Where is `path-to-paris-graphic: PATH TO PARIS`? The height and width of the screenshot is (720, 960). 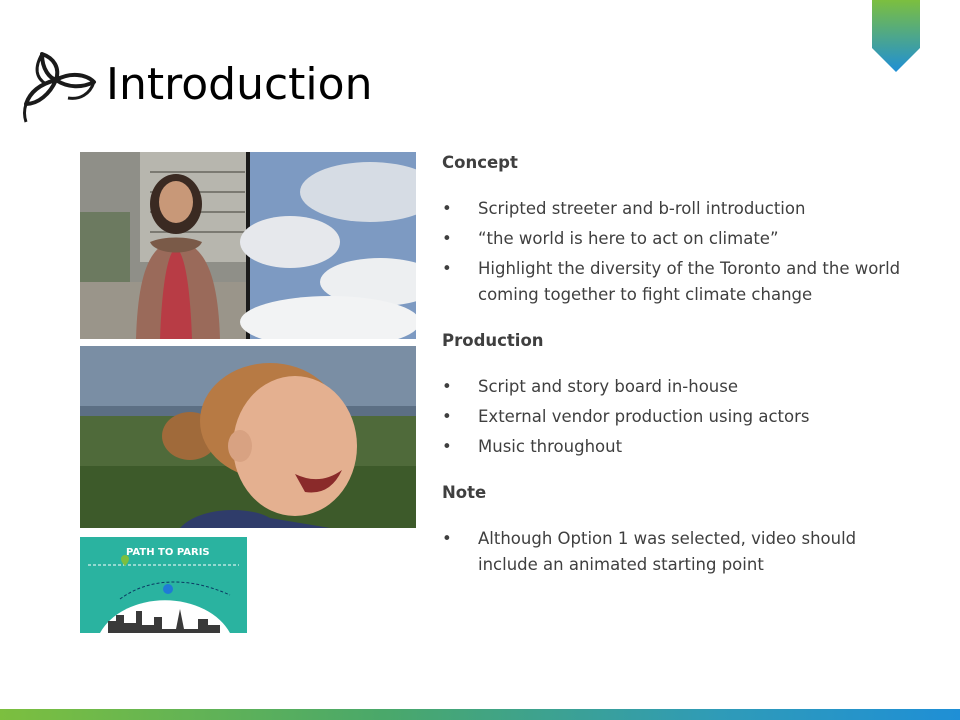 path-to-paris-graphic: PATH TO PARIS is located at coordinates (163, 585).